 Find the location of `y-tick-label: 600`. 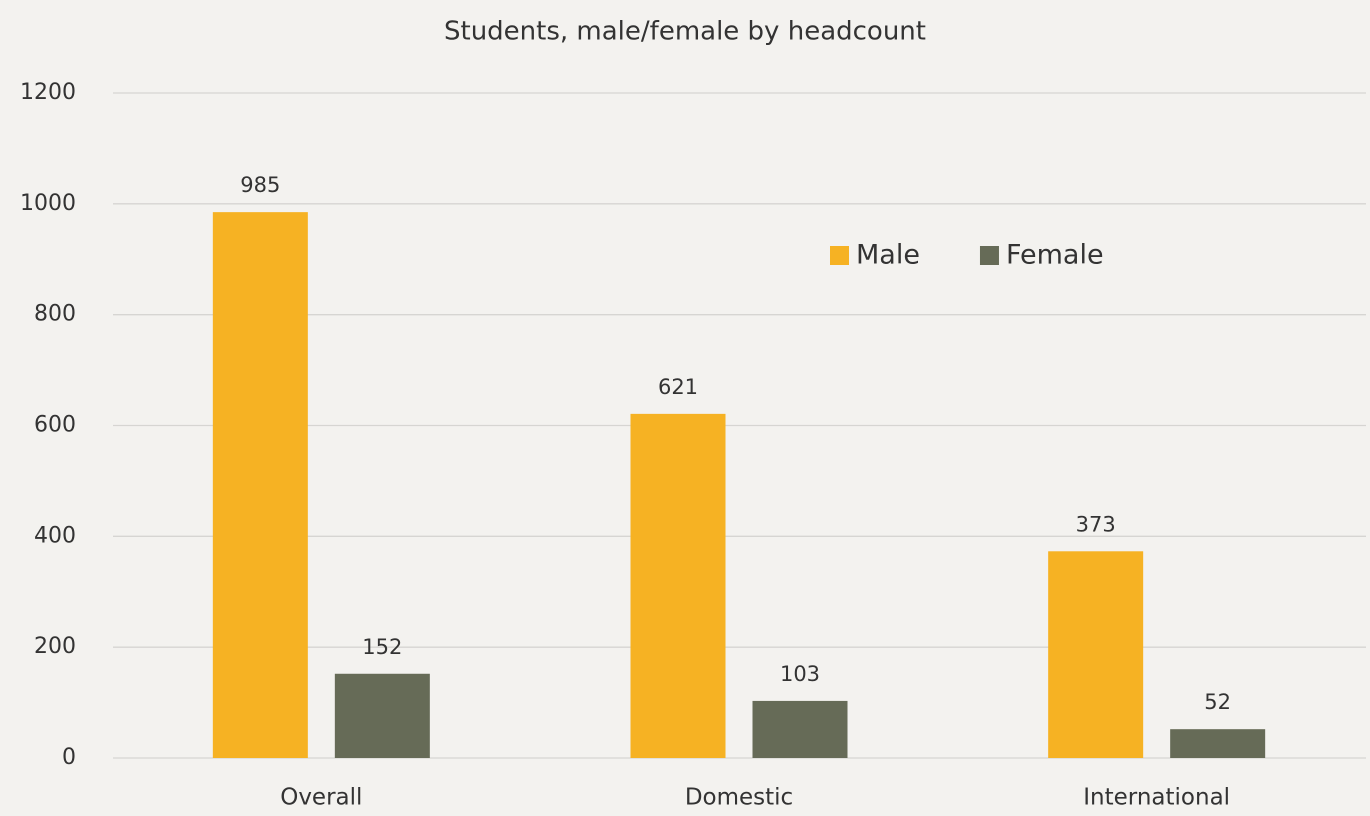

y-tick-label: 600 is located at coordinates (55, 425).